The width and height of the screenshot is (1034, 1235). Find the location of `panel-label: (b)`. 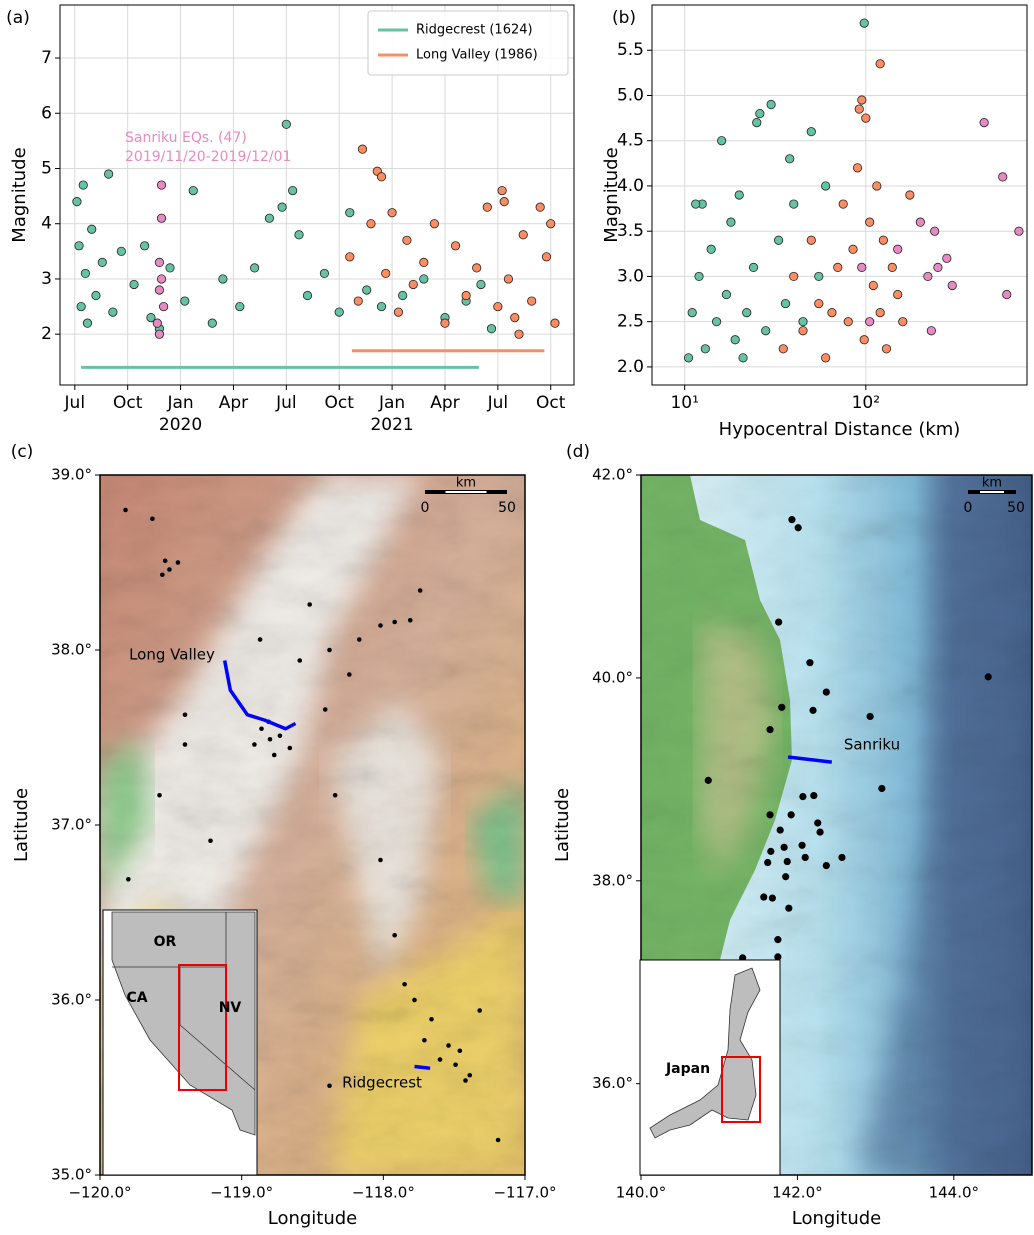

panel-label: (b) is located at coordinates (624, 18).